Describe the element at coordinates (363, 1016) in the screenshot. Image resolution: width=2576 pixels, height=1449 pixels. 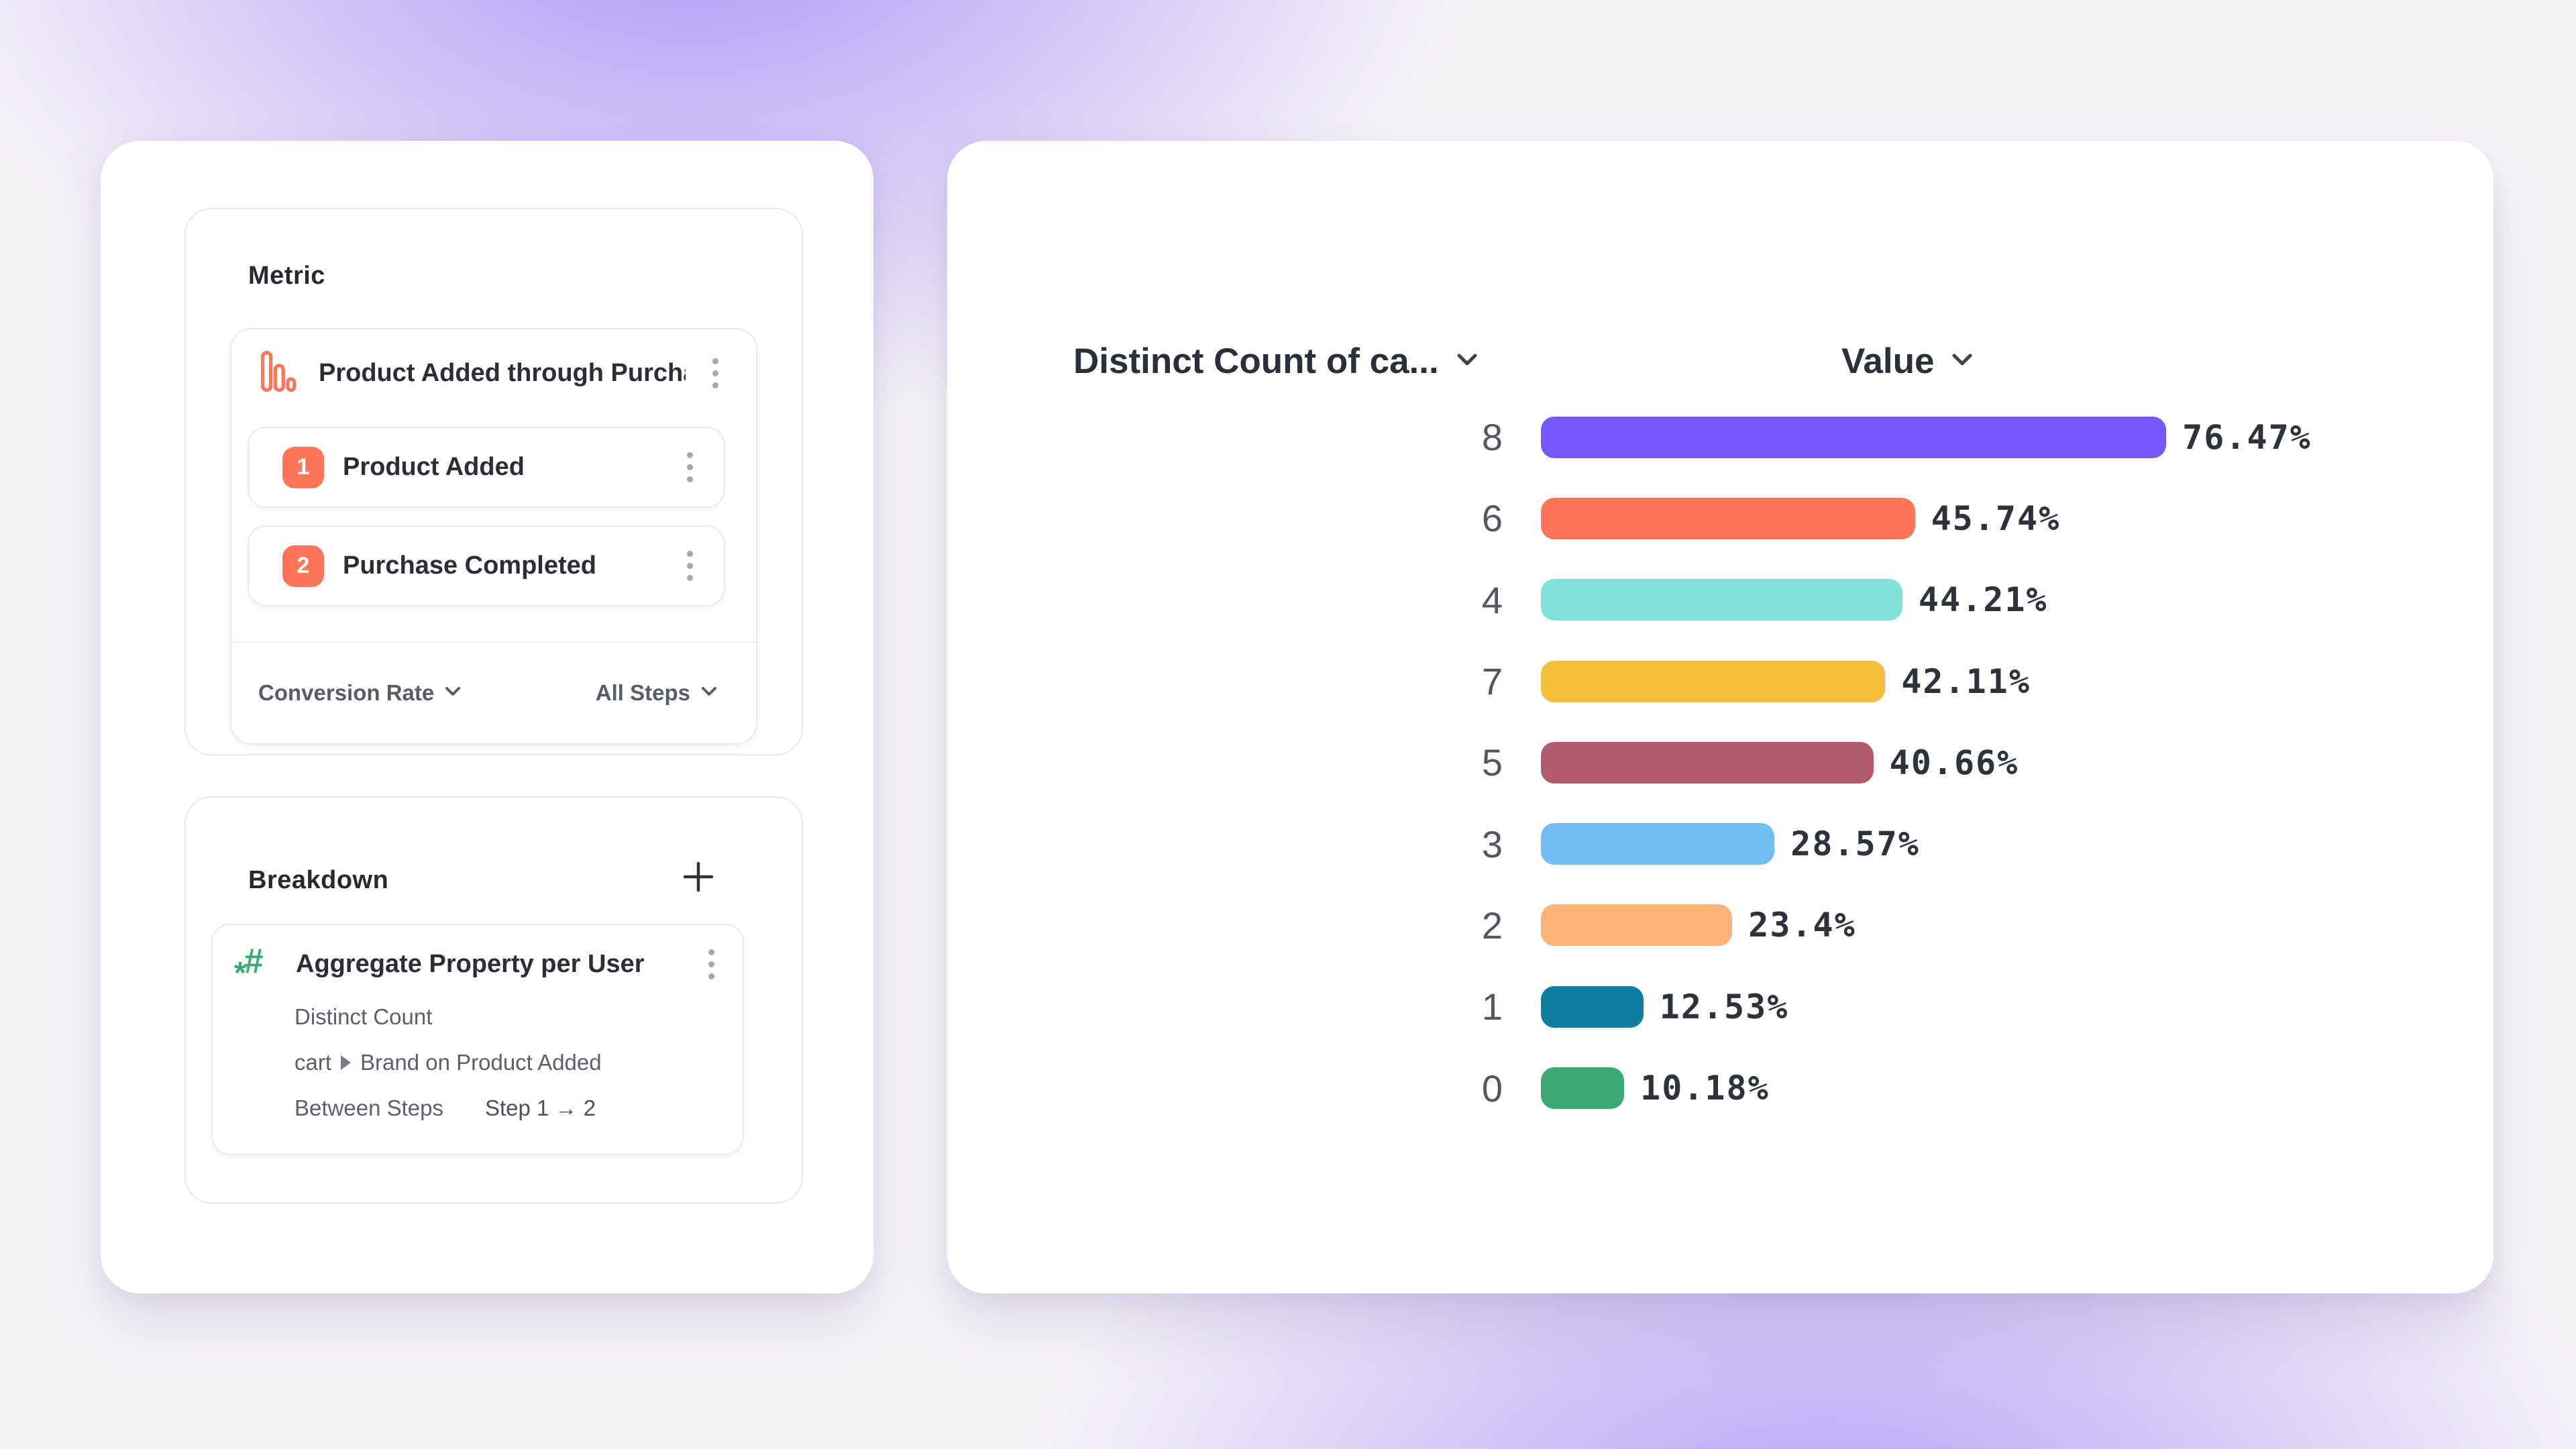
I see `aggregation-type: Distinct Count` at that location.